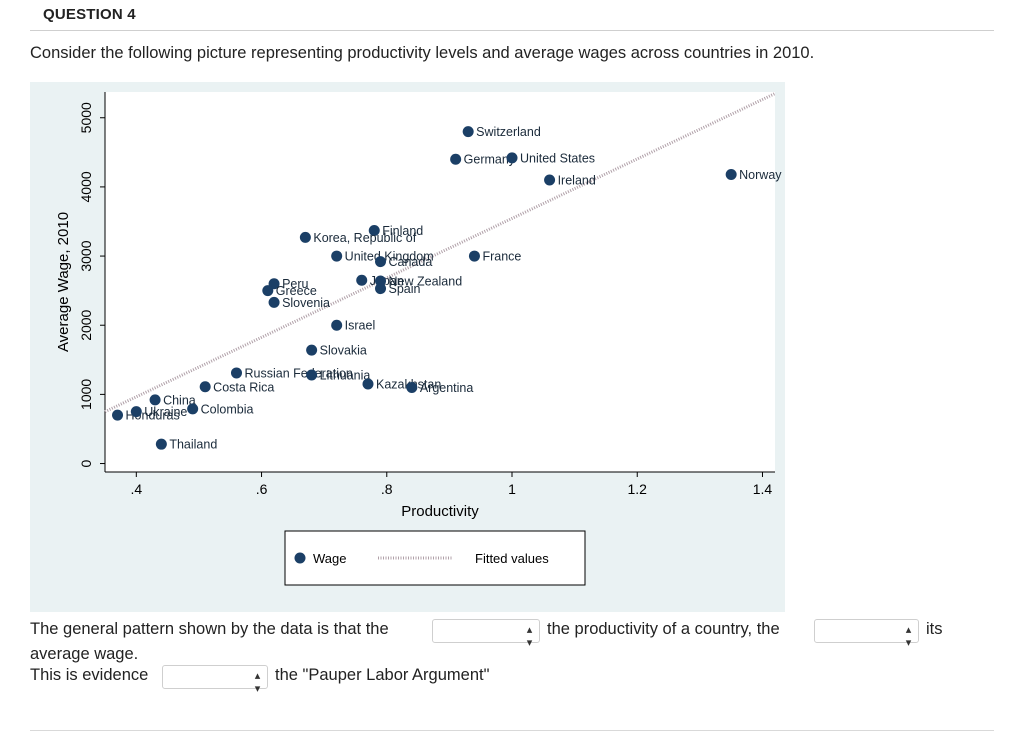 The width and height of the screenshot is (1024, 740). Describe the element at coordinates (84, 654) in the screenshot. I see `answer-line-2: average wage.` at that location.